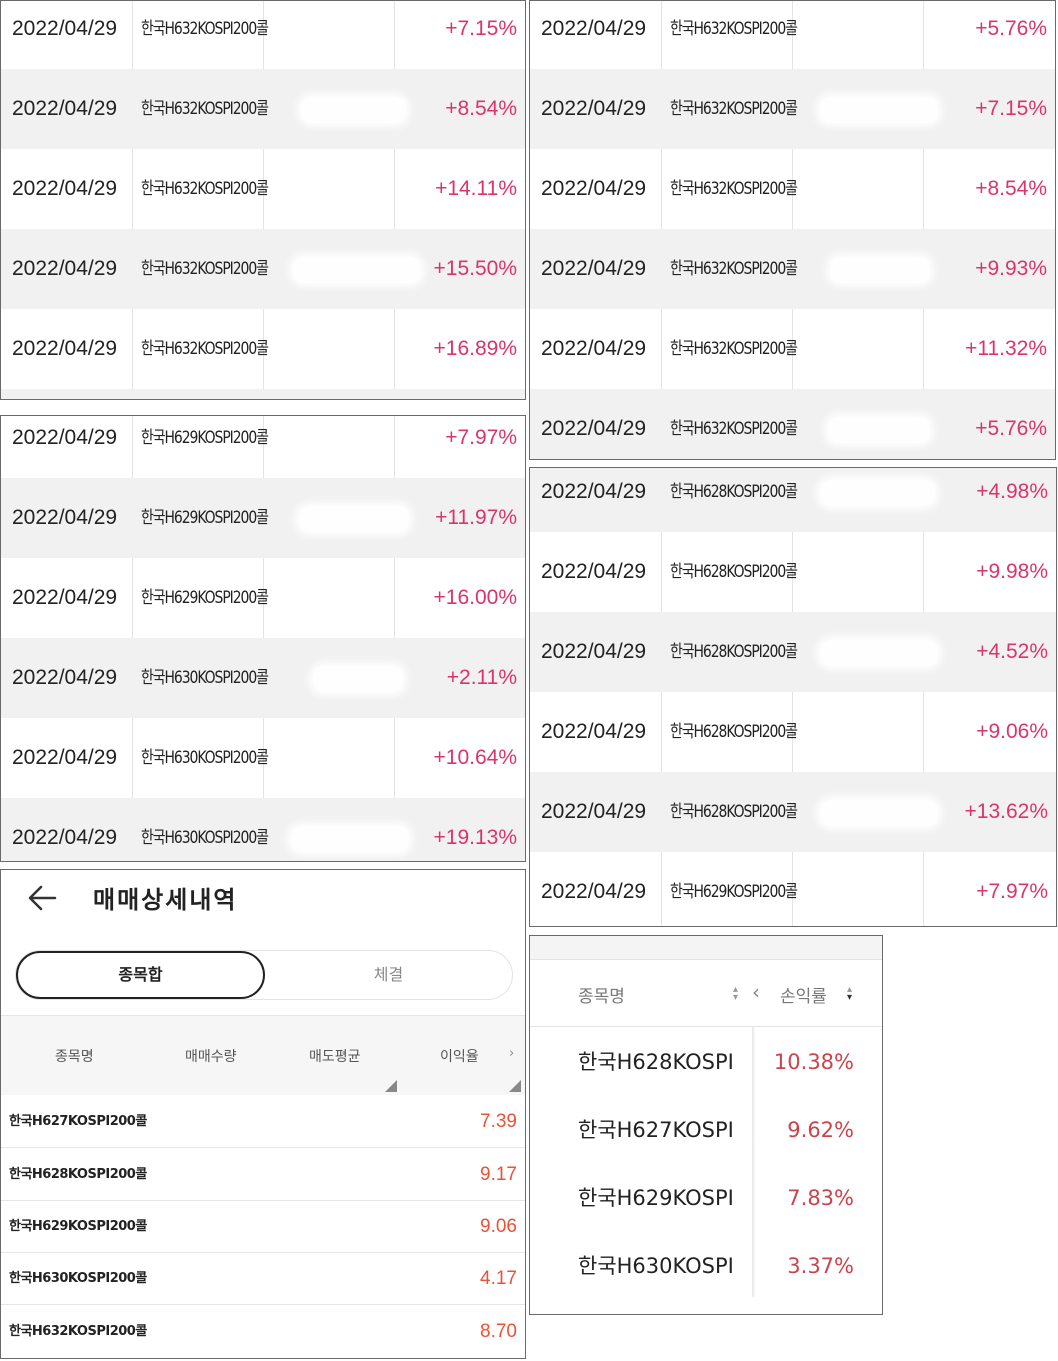 Image resolution: width=1058 pixels, height=1361 pixels. Describe the element at coordinates (512, 1053) in the screenshot. I see `chevron-right-icon: ›` at that location.